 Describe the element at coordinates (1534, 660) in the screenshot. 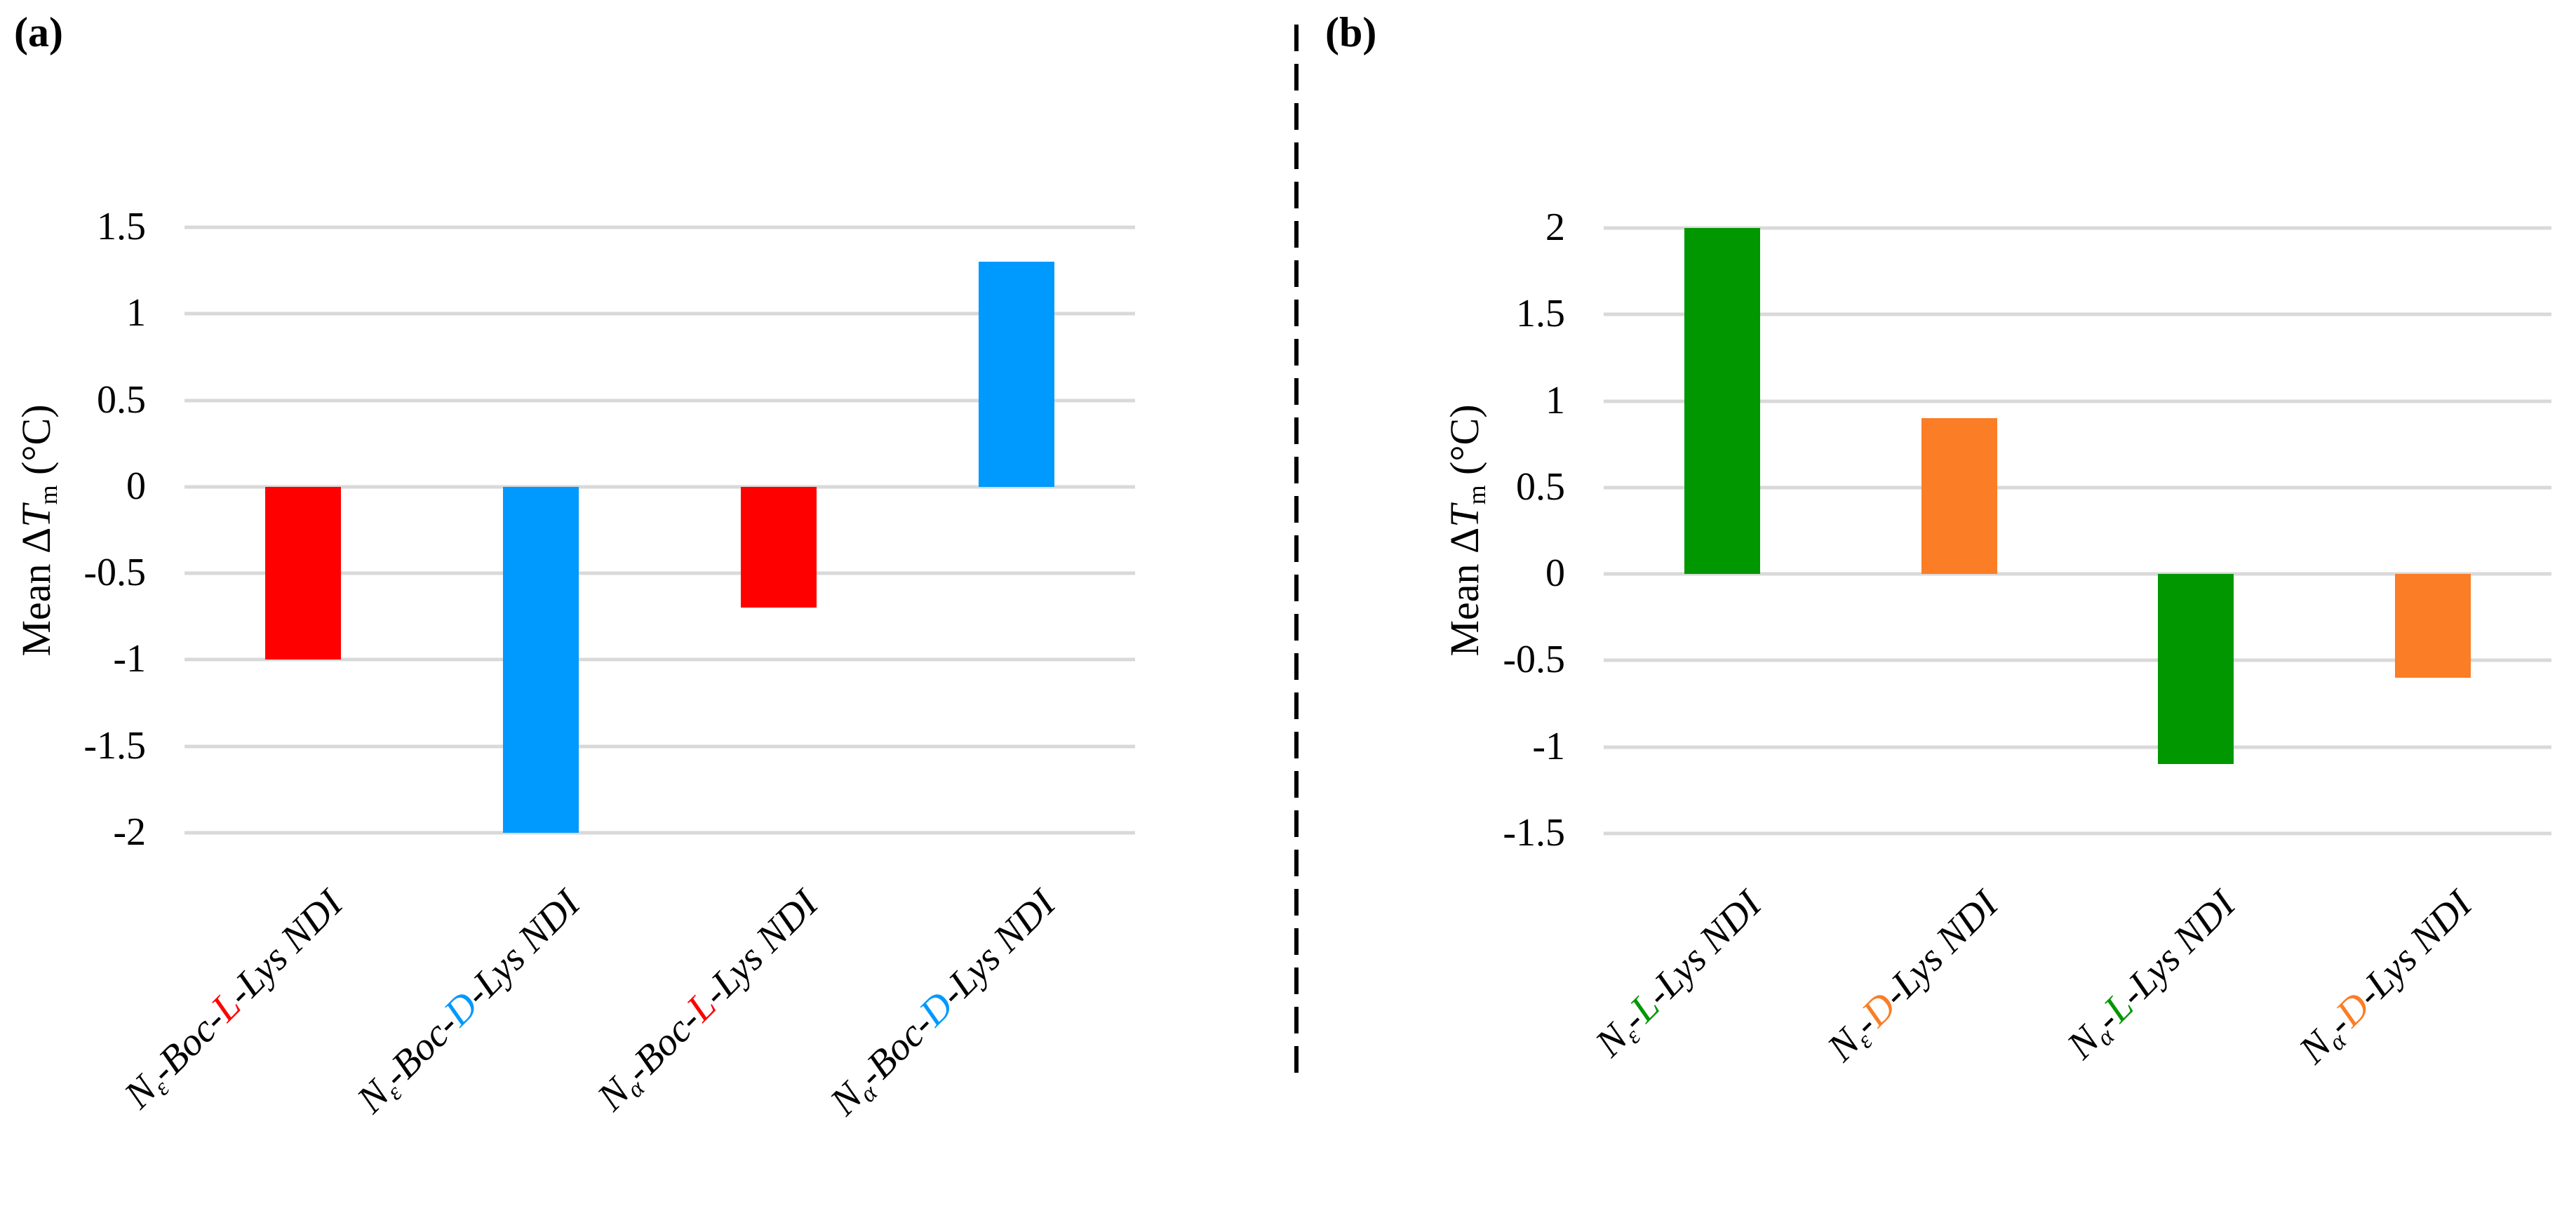

I see `y-tick-label-b--0.5: -0.5` at that location.